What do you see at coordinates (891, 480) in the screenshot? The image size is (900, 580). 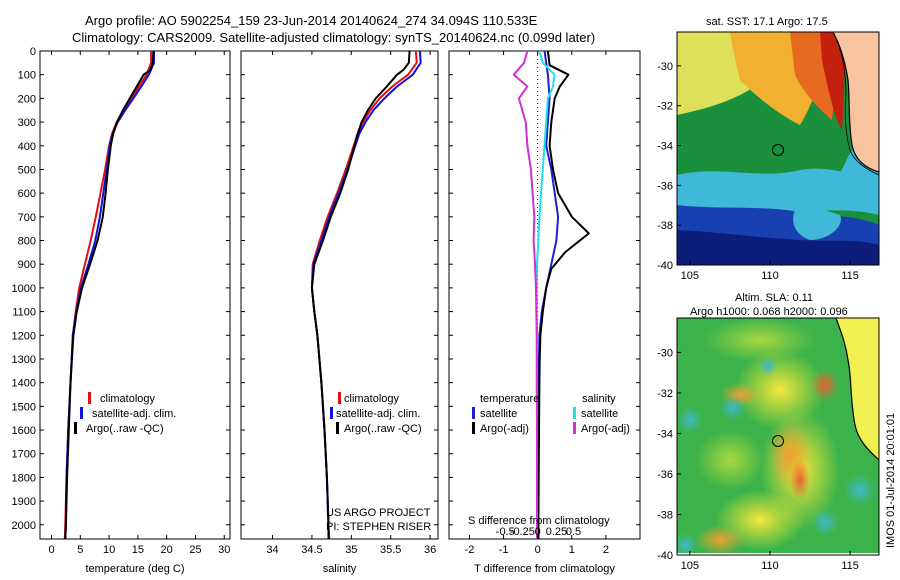 I see `imos-timestamp: IMOS 01-Jul-2014 20:01:01` at bounding box center [891, 480].